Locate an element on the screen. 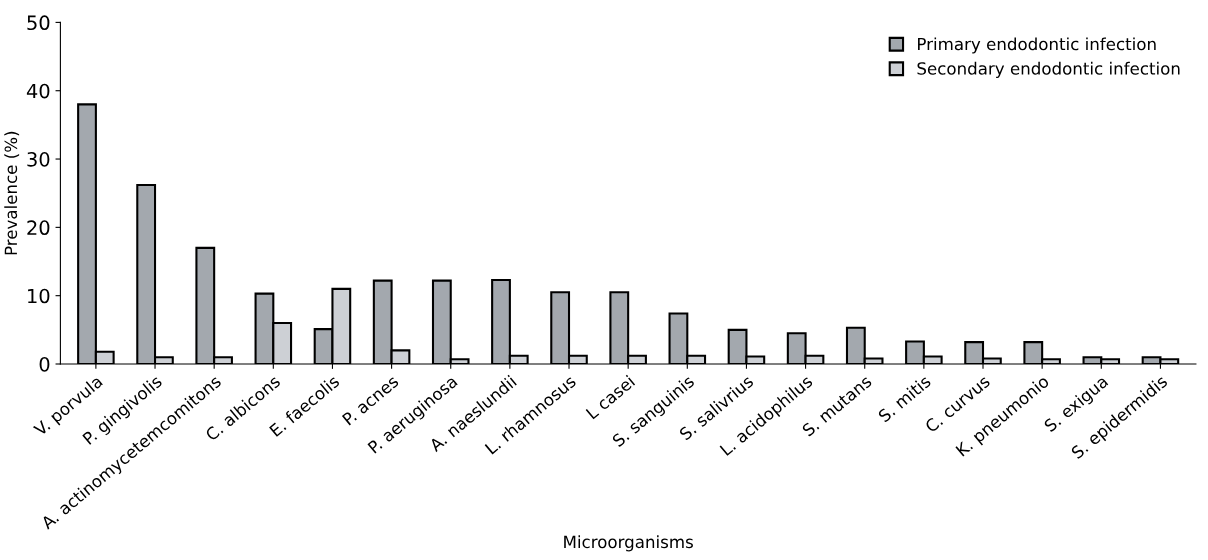  x-axis-title: Microorganisms is located at coordinates (628, 543).